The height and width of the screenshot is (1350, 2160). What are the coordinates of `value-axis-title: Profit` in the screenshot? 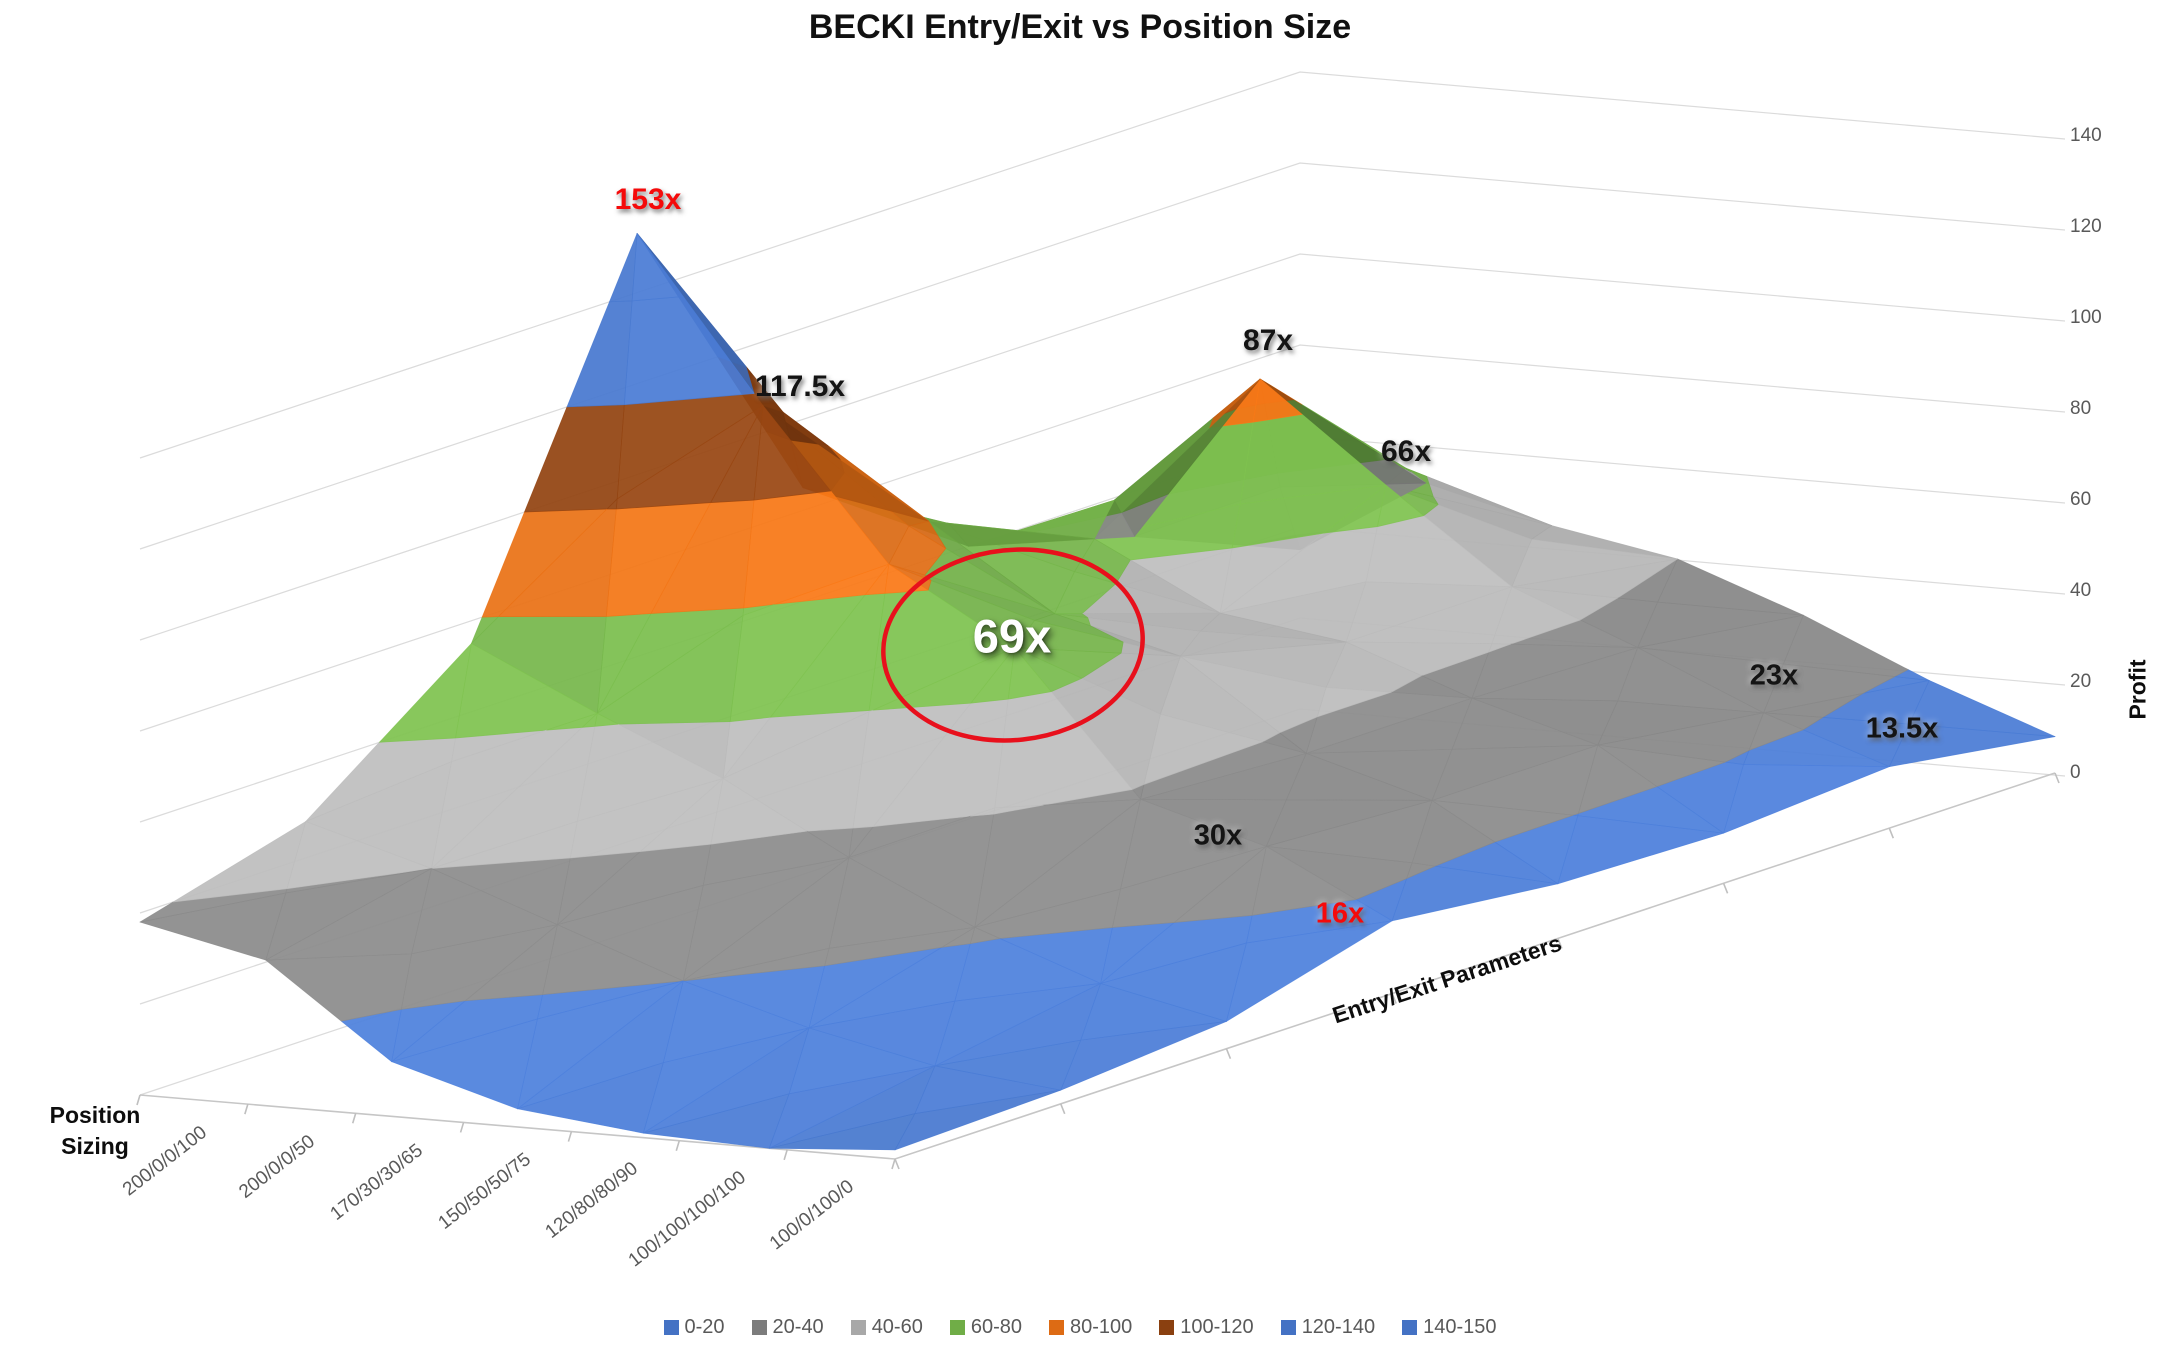 It's located at (2137, 689).